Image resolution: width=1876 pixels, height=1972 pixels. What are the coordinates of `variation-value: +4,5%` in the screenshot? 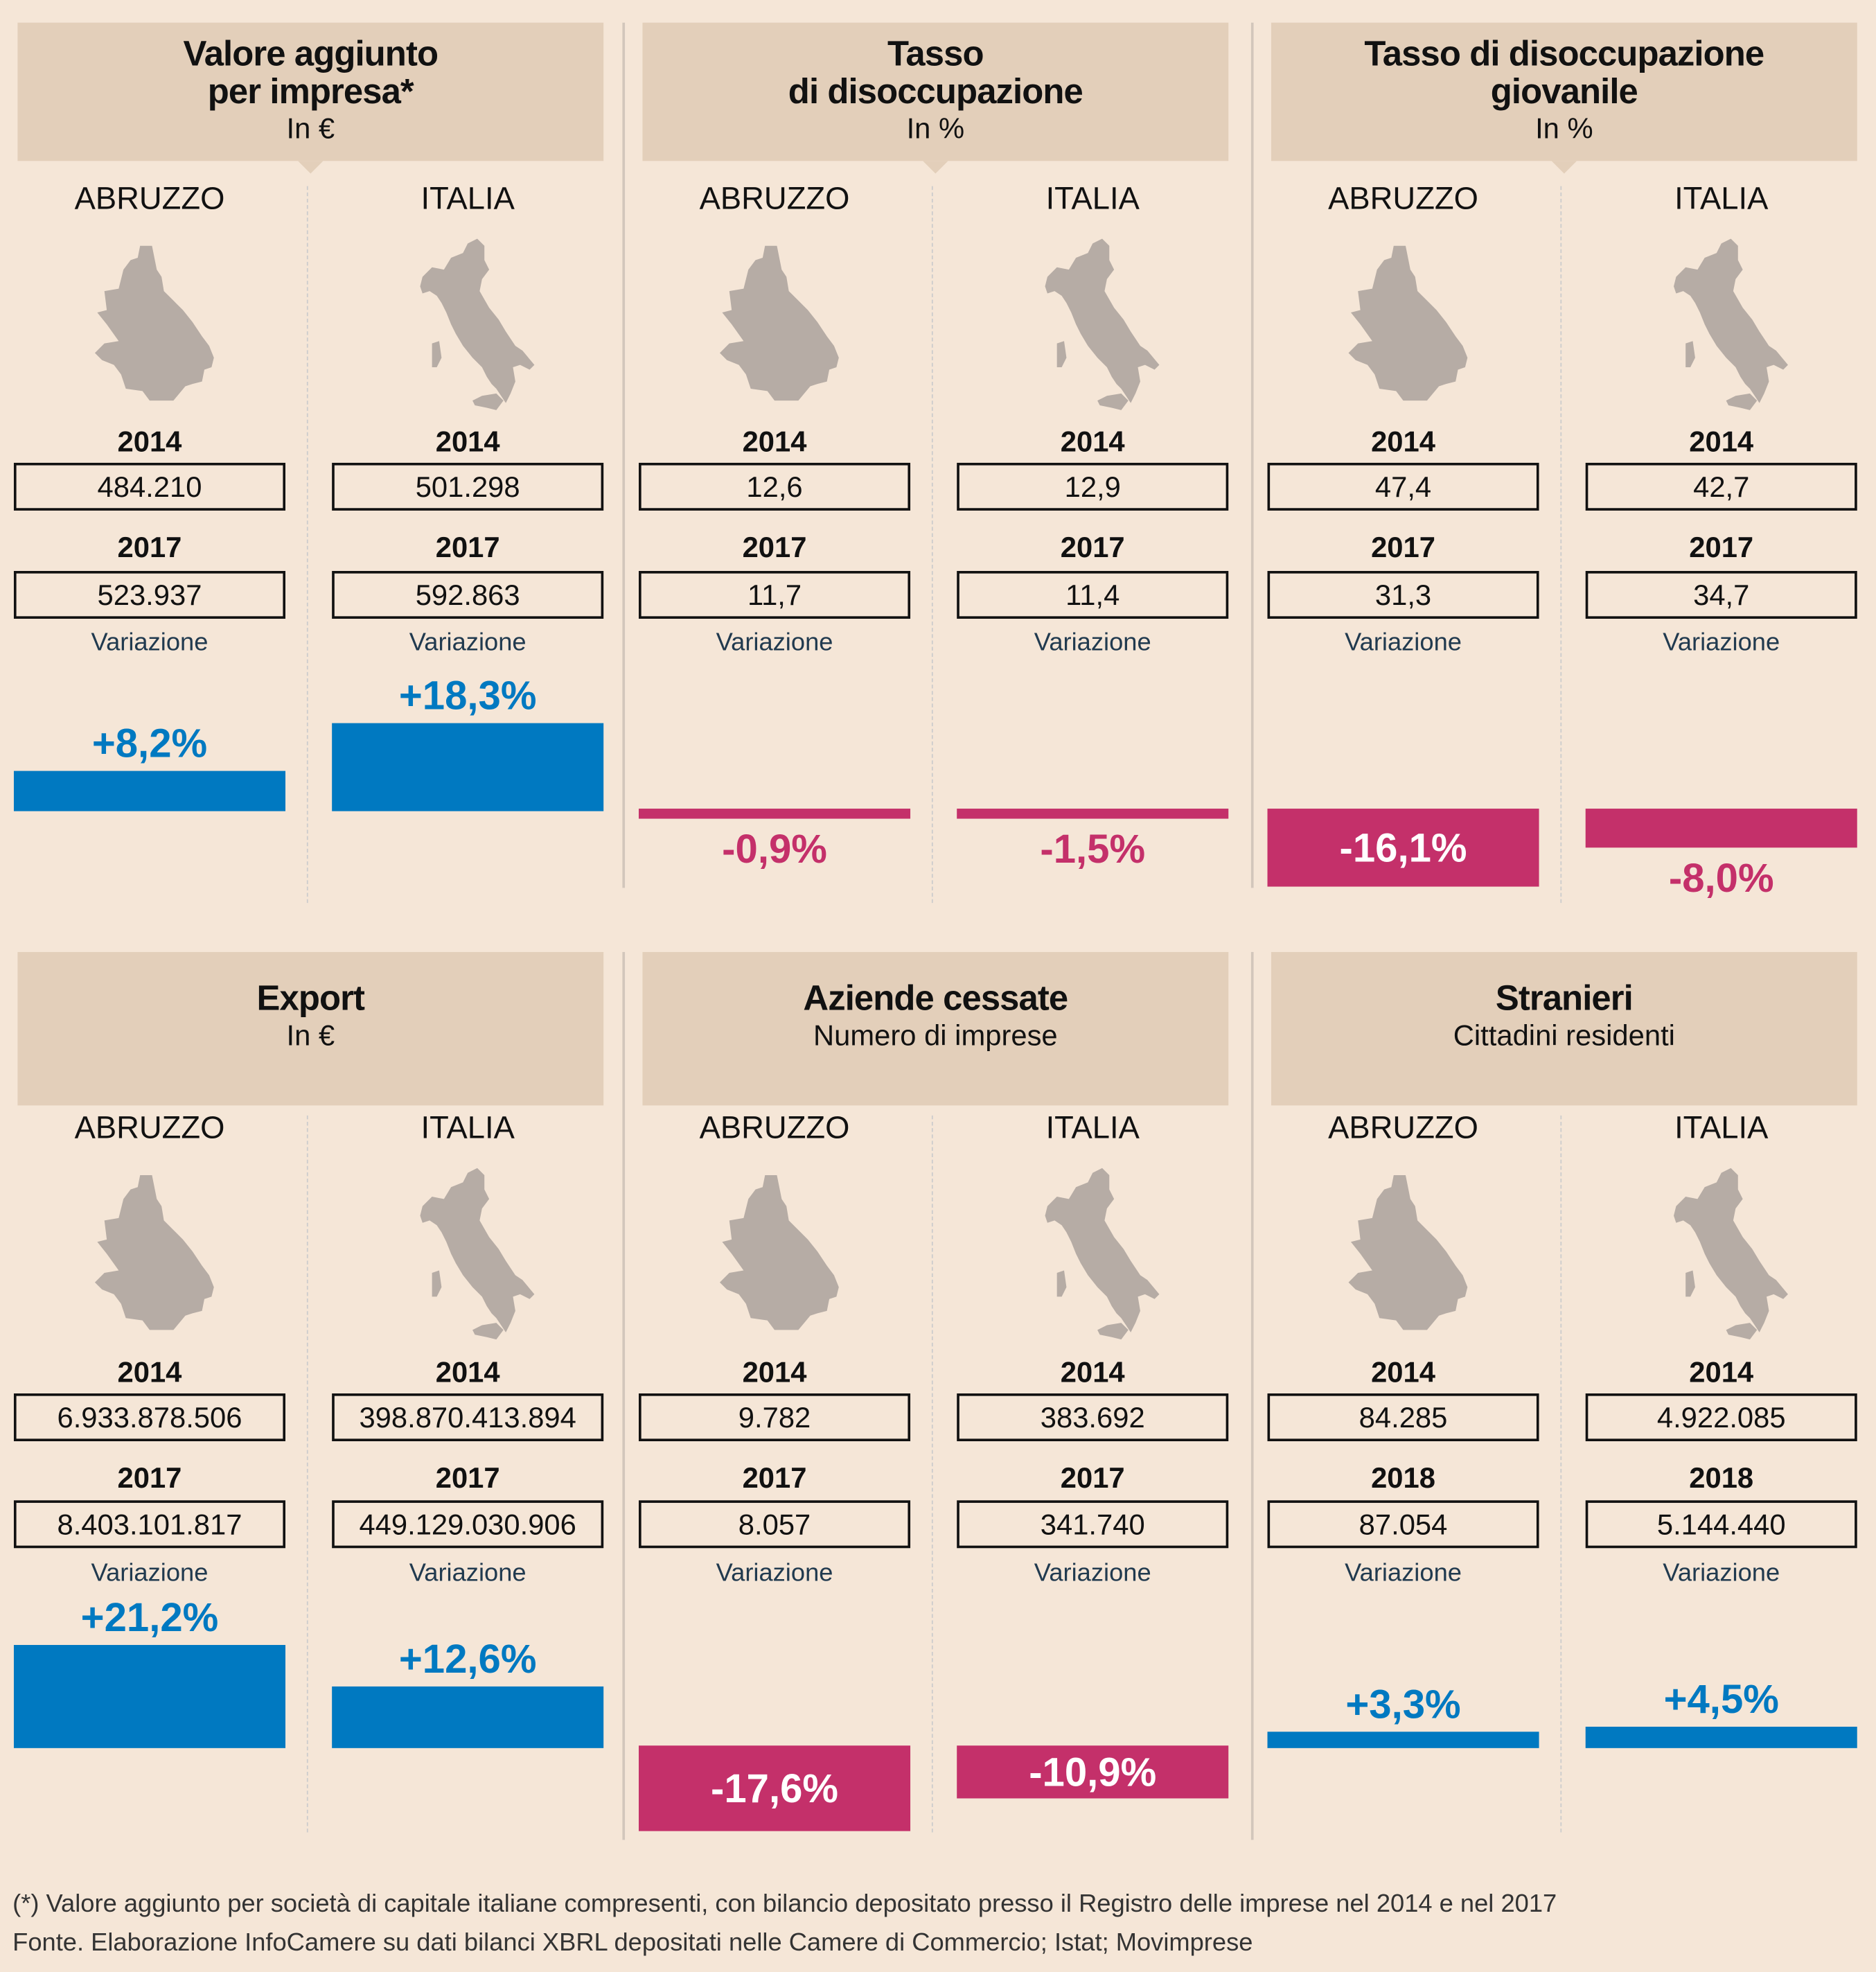 It's located at (1721, 1698).